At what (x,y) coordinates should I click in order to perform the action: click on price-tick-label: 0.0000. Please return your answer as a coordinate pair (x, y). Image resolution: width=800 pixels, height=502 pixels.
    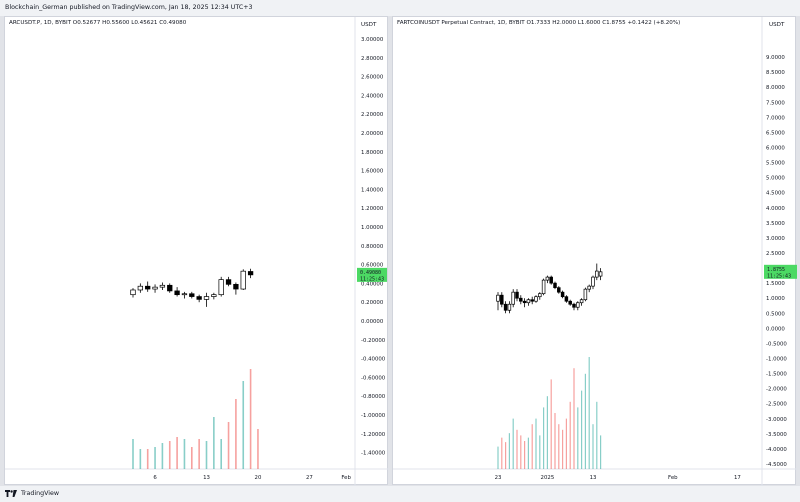
    Looking at the image, I should click on (775, 329).